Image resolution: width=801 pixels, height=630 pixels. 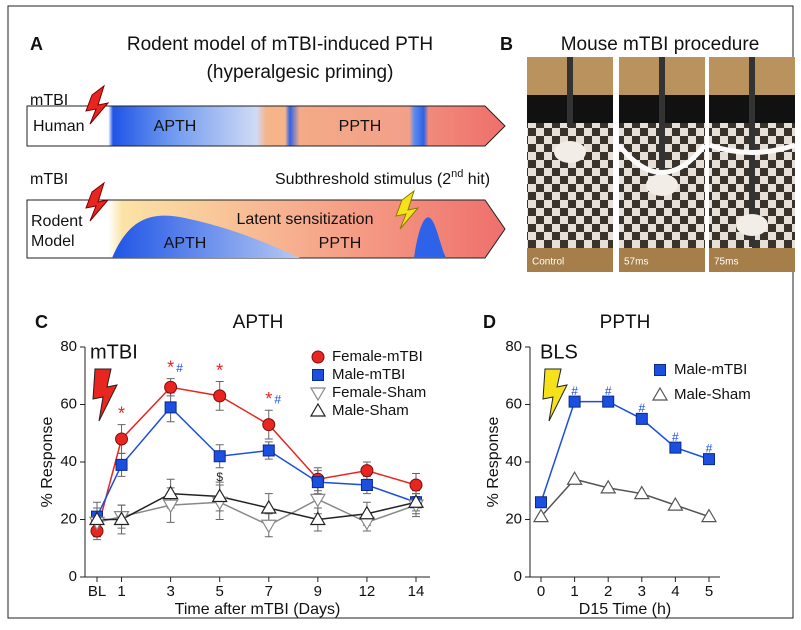 I want to click on x-tick-label: 0, so click(x=541, y=591).